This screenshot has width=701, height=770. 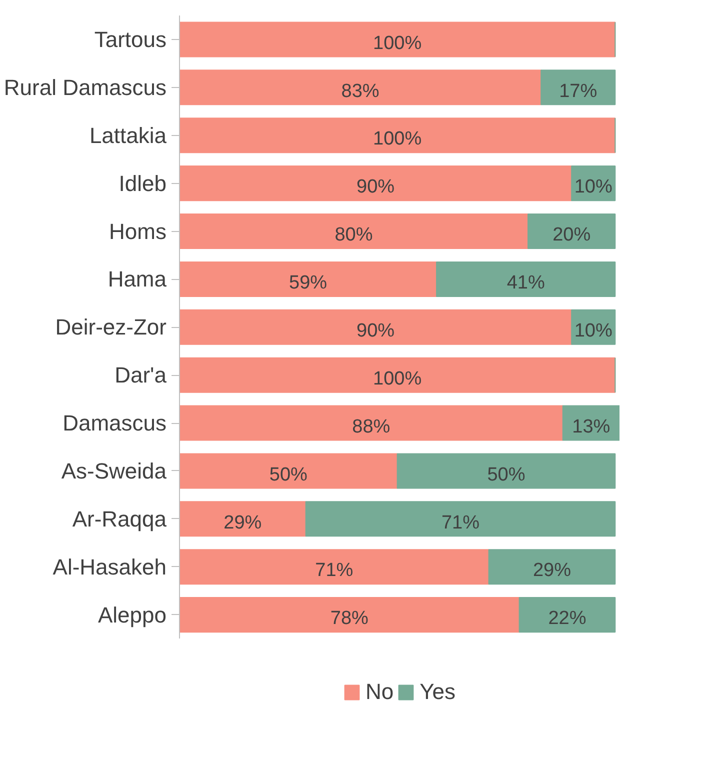 I want to click on legend-label: No, so click(x=379, y=692).